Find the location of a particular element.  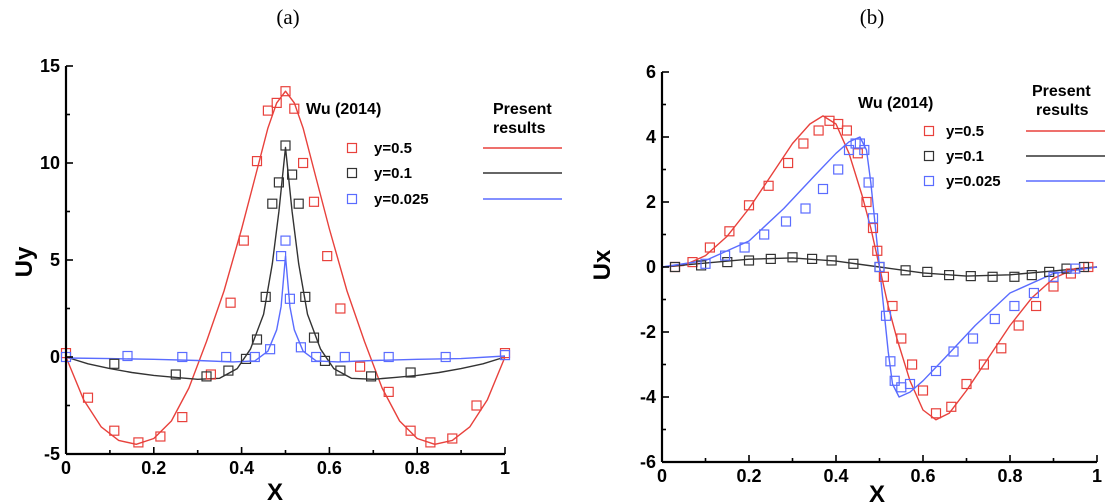

panel-a-x-tick-label: 0.8 is located at coordinates (417, 468).